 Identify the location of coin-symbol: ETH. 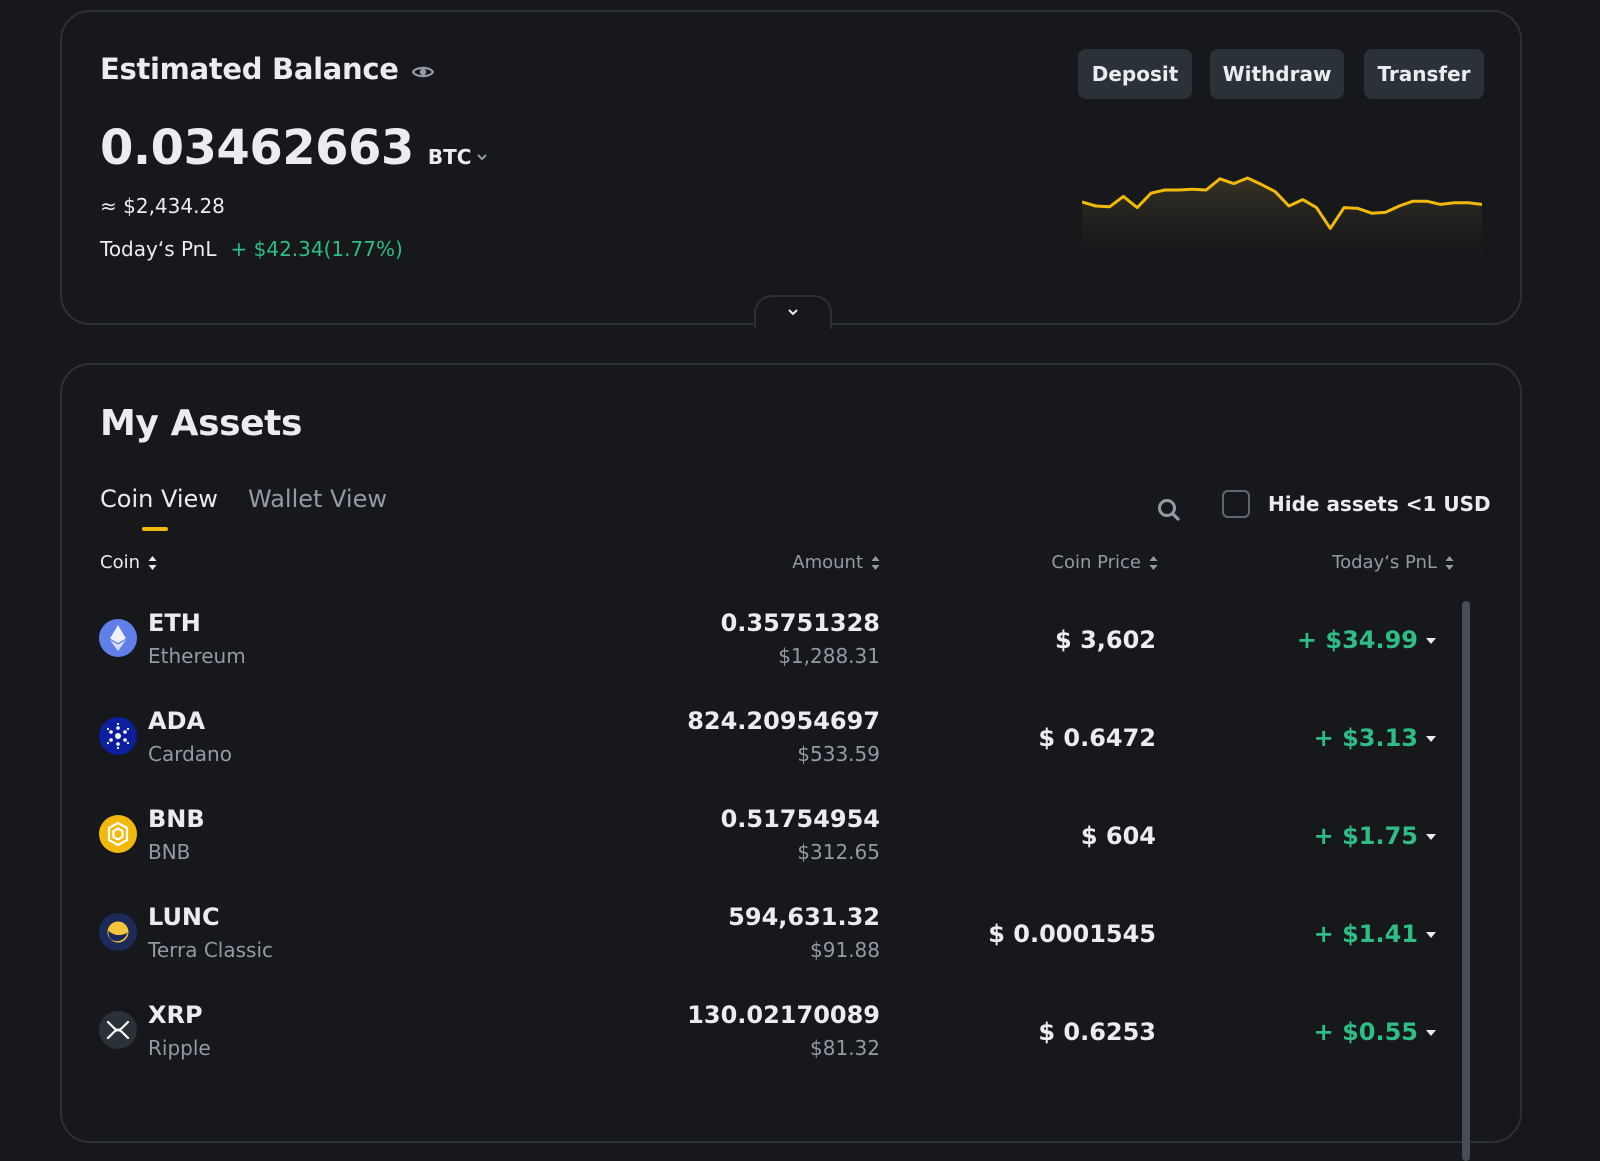
(174, 623).